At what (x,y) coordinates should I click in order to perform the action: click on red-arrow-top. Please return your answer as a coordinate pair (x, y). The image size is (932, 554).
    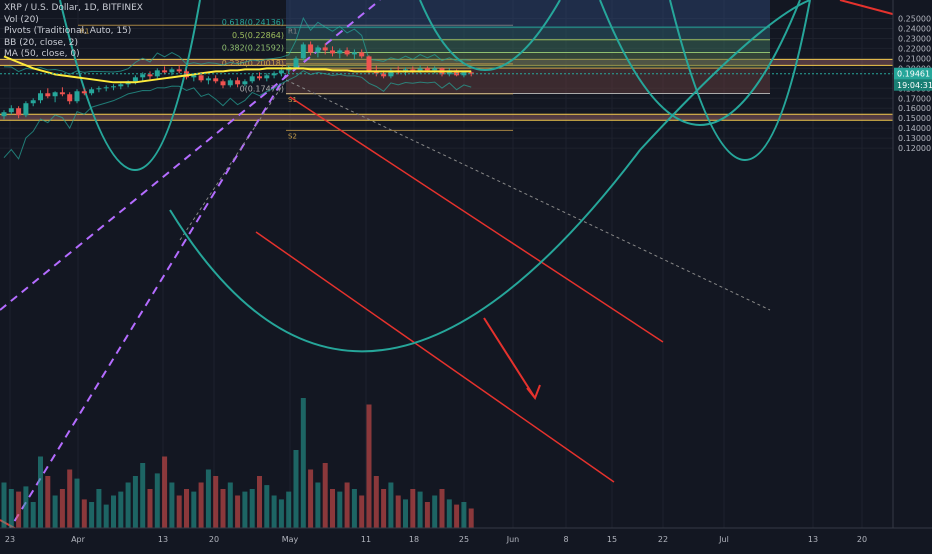
    Looking at the image, I should click on (870, 8).